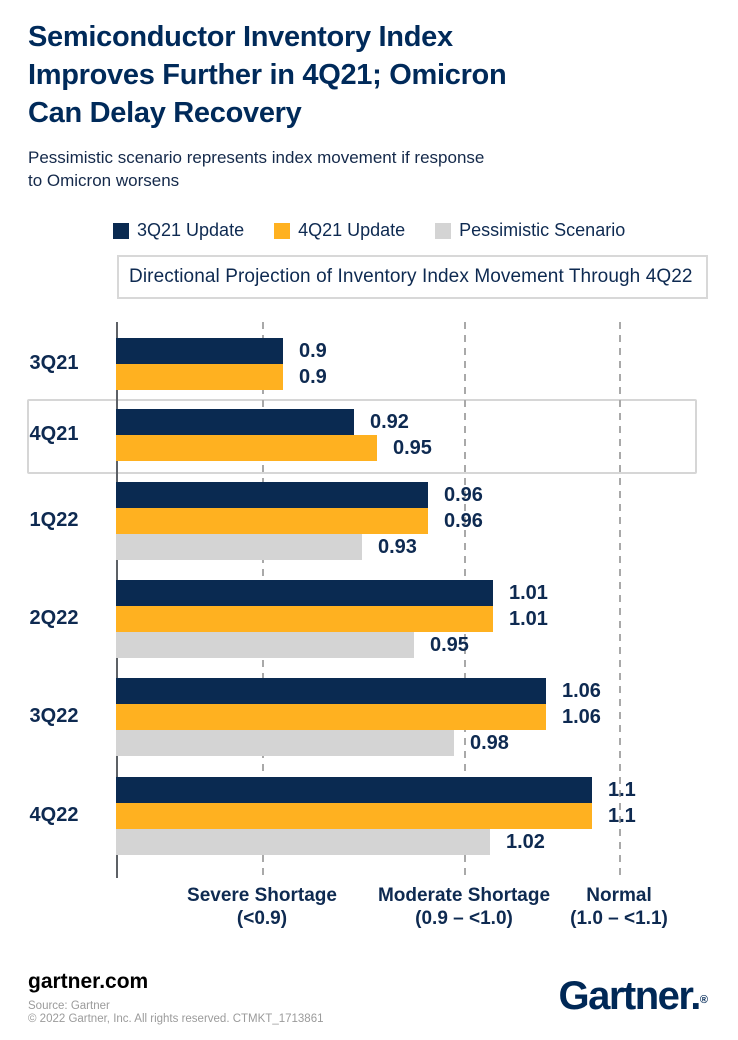 Image resolution: width=738 pixels, height=1040 pixels. I want to click on registered-trademark-icon: ®, so click(703, 1000).